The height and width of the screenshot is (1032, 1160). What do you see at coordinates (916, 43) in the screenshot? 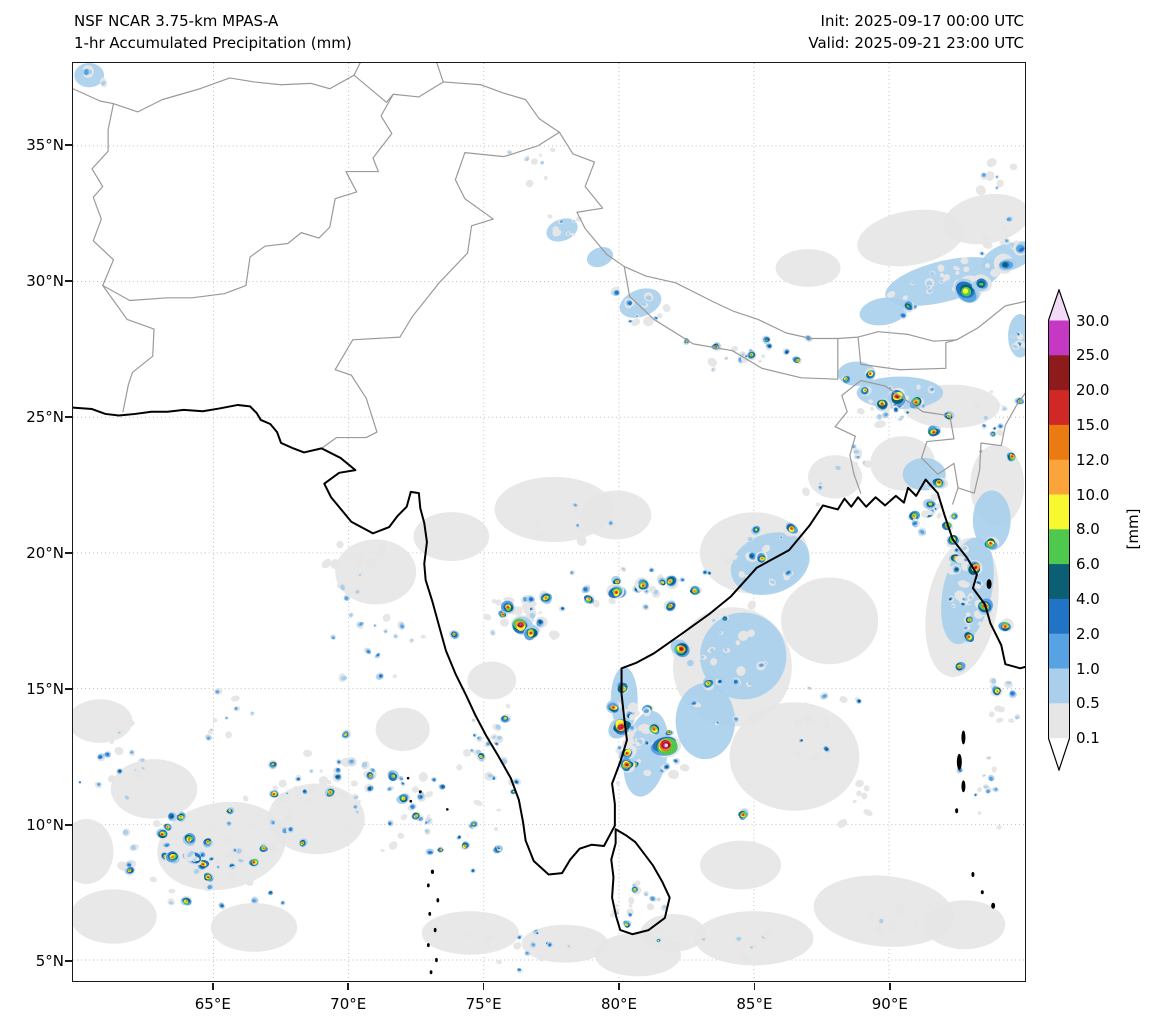
I see `valid-time: Valid: 2025-09-21 23:00 UTC` at bounding box center [916, 43].